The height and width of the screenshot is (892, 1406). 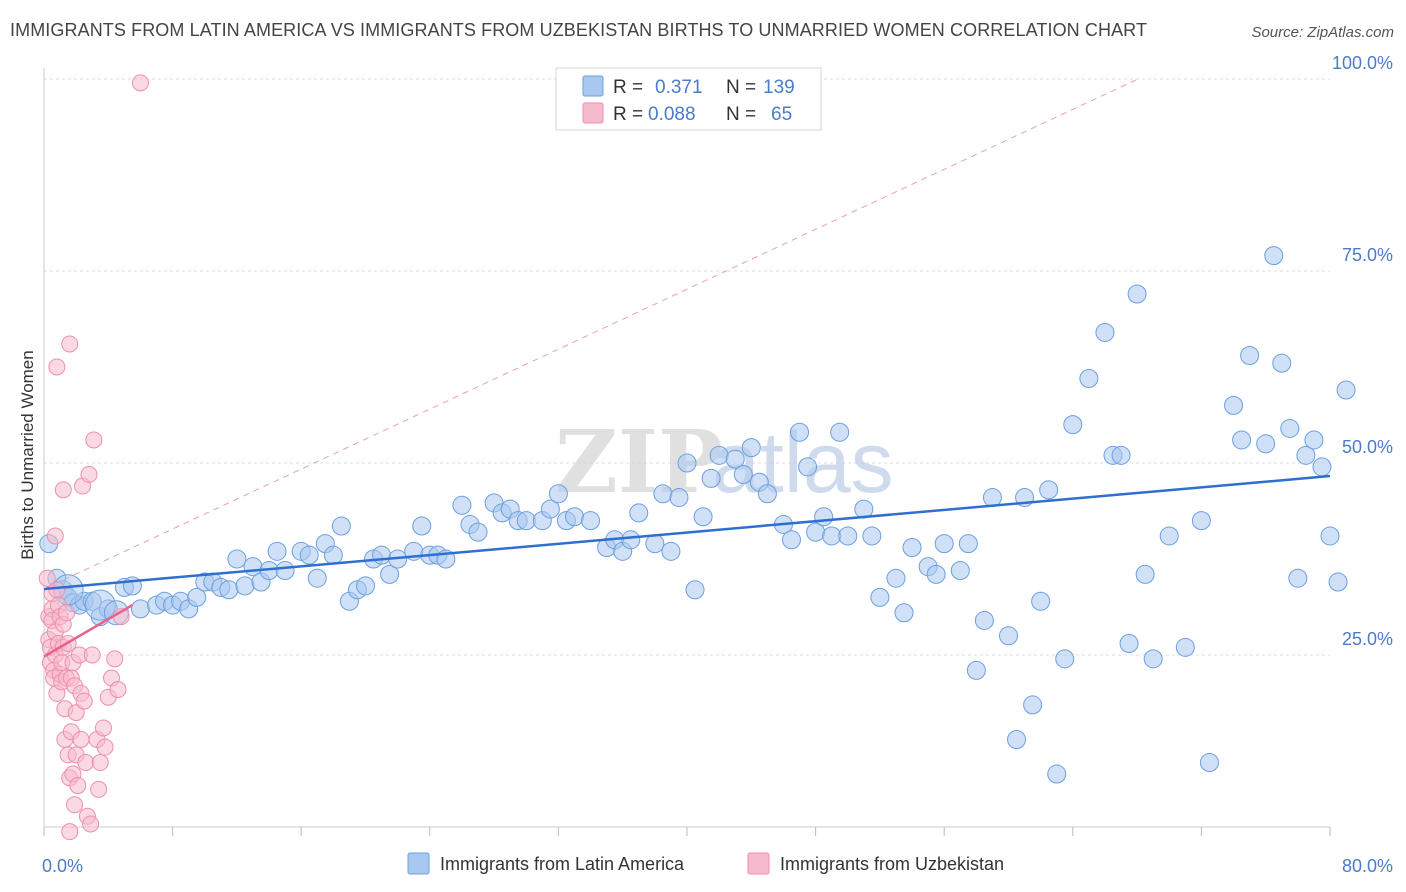 I want to click on y-tick-label: 50.0%, so click(x=1367, y=447).